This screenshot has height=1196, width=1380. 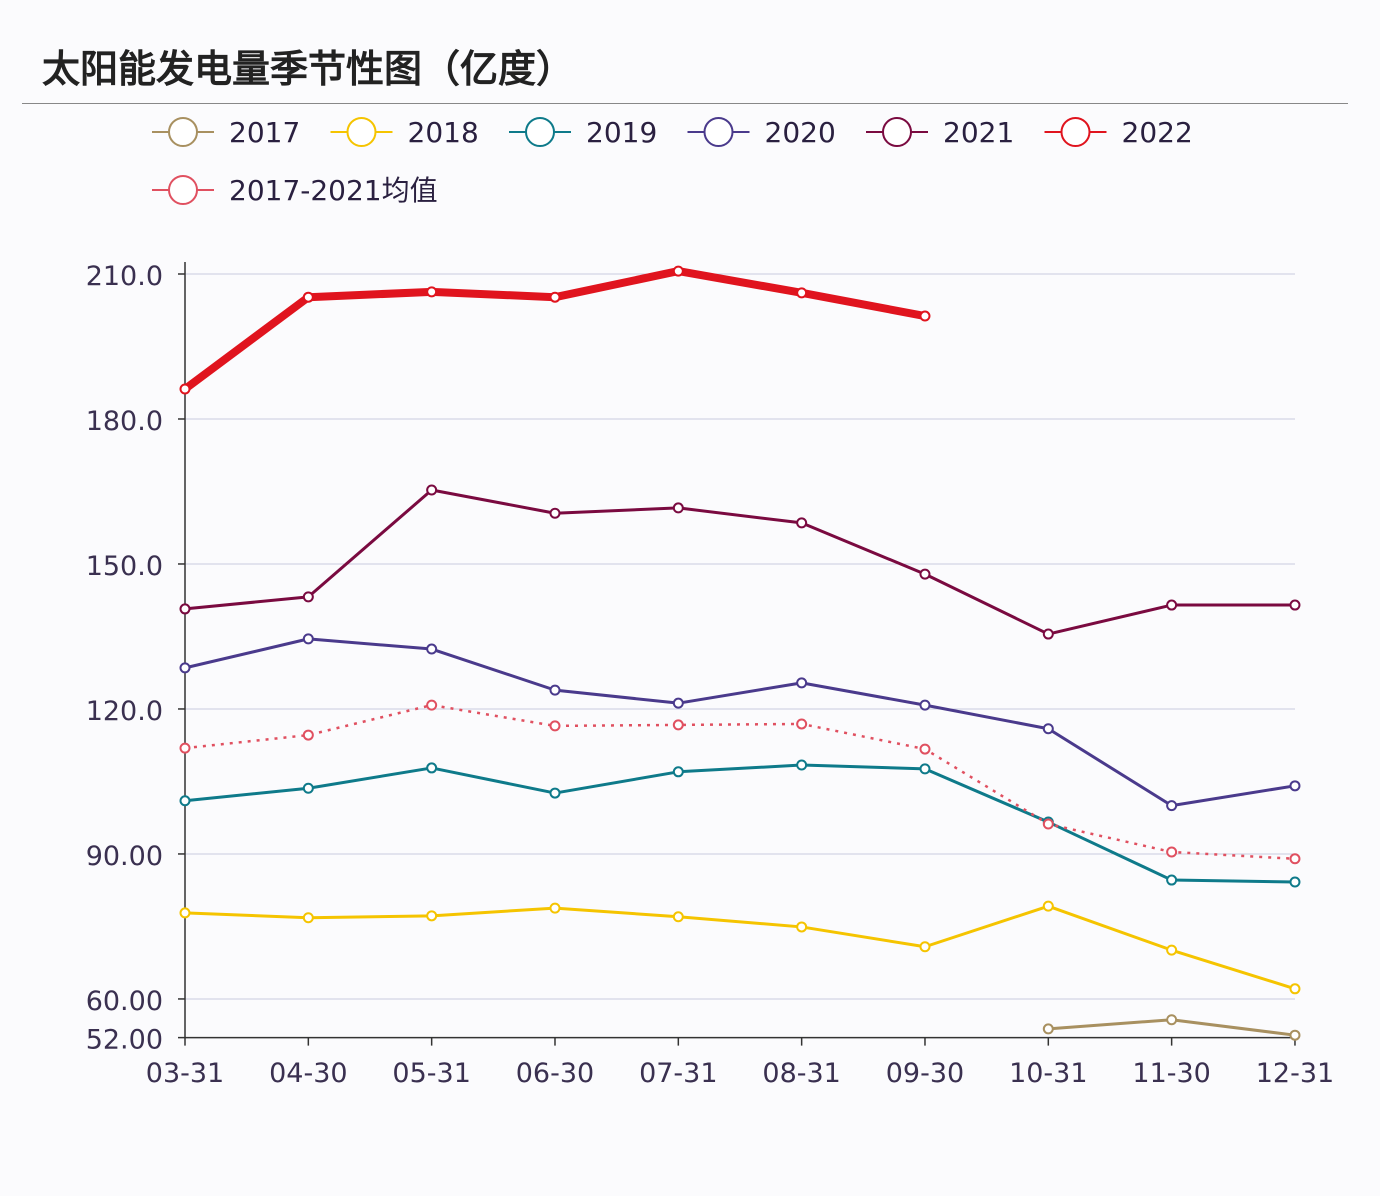 What do you see at coordinates (431, 1073) in the screenshot?
I see `x-tick-label: 05-31` at bounding box center [431, 1073].